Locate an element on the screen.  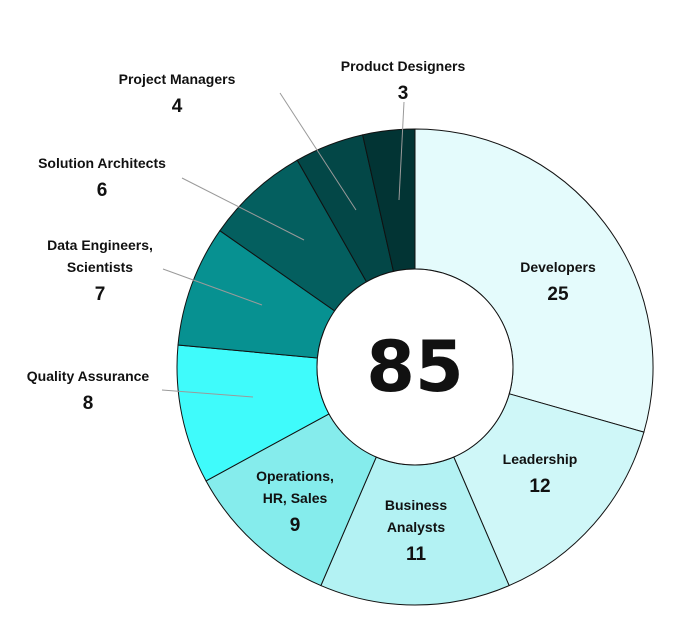
slice-value-operations-hr-sales: 9 is located at coordinates (295, 525).